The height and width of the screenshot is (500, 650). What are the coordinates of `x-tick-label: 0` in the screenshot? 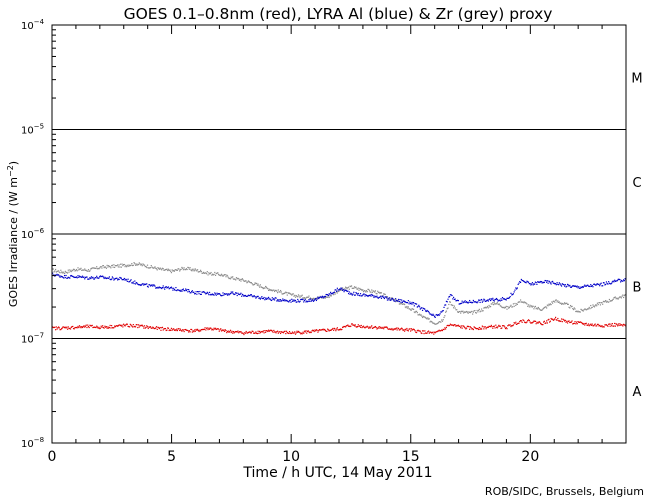 It's located at (52, 457).